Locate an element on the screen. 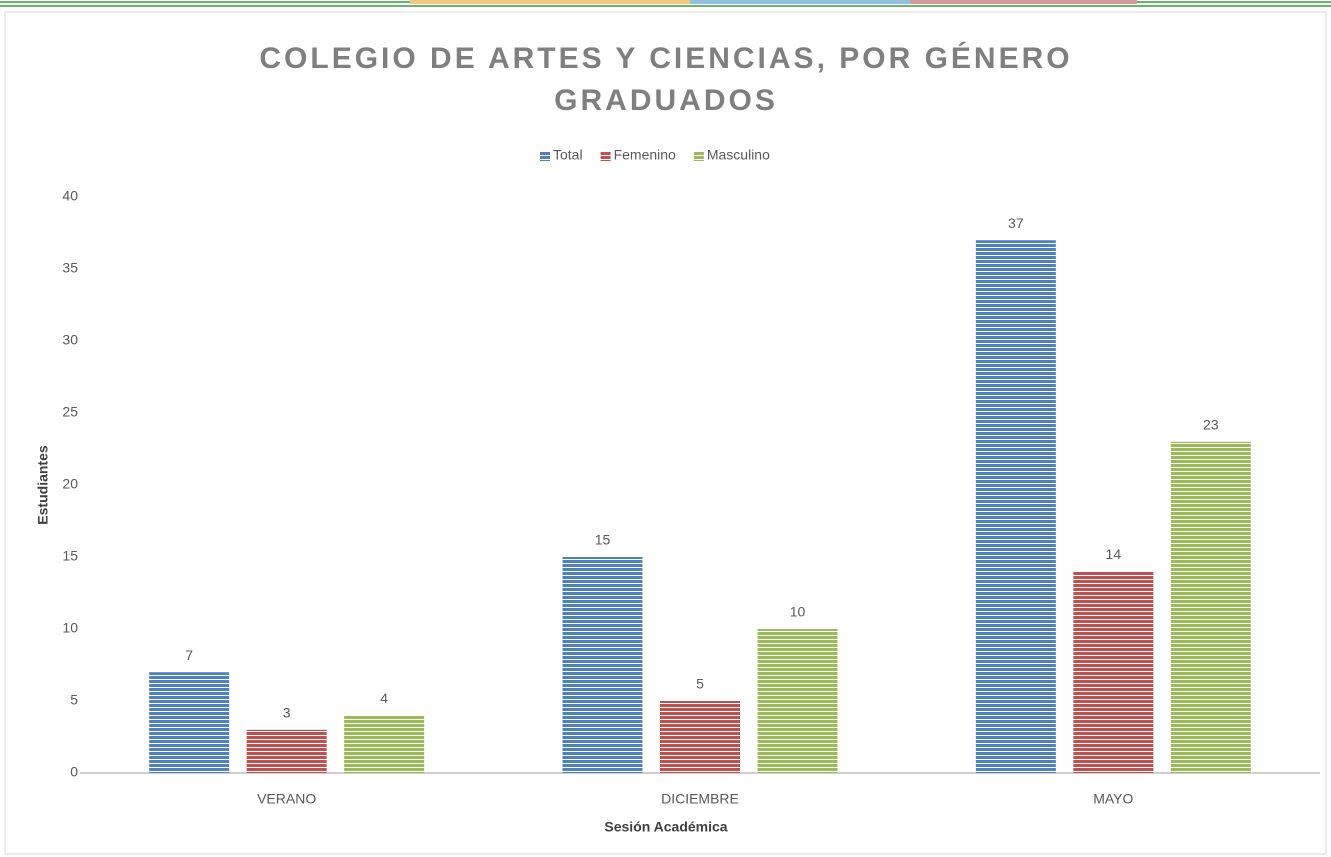  data-label: 15 is located at coordinates (603, 540).